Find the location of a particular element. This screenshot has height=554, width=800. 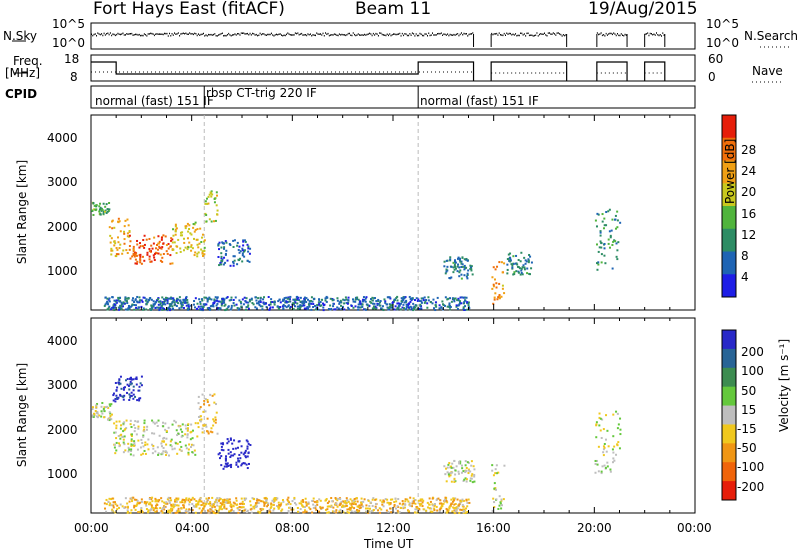

nsky-tick-top: 10^5 is located at coordinates (68, 24).